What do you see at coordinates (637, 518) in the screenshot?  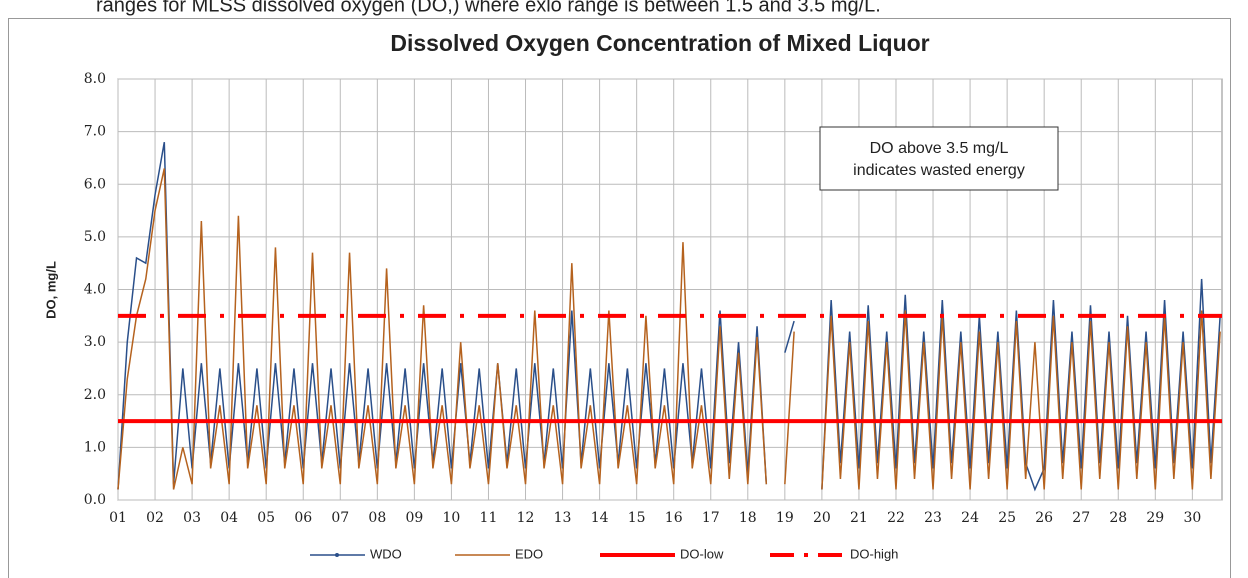 I see `x-tick-label: 15` at bounding box center [637, 518].